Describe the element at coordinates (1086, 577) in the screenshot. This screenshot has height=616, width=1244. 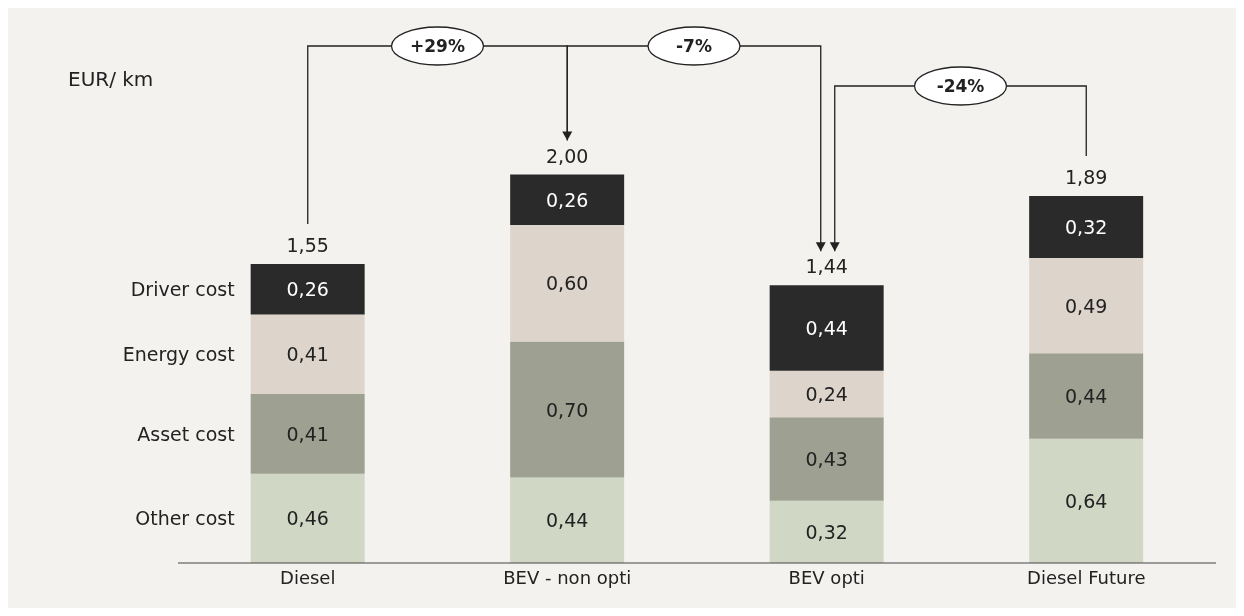
I see `x-tick-label: Diesel Future` at that location.